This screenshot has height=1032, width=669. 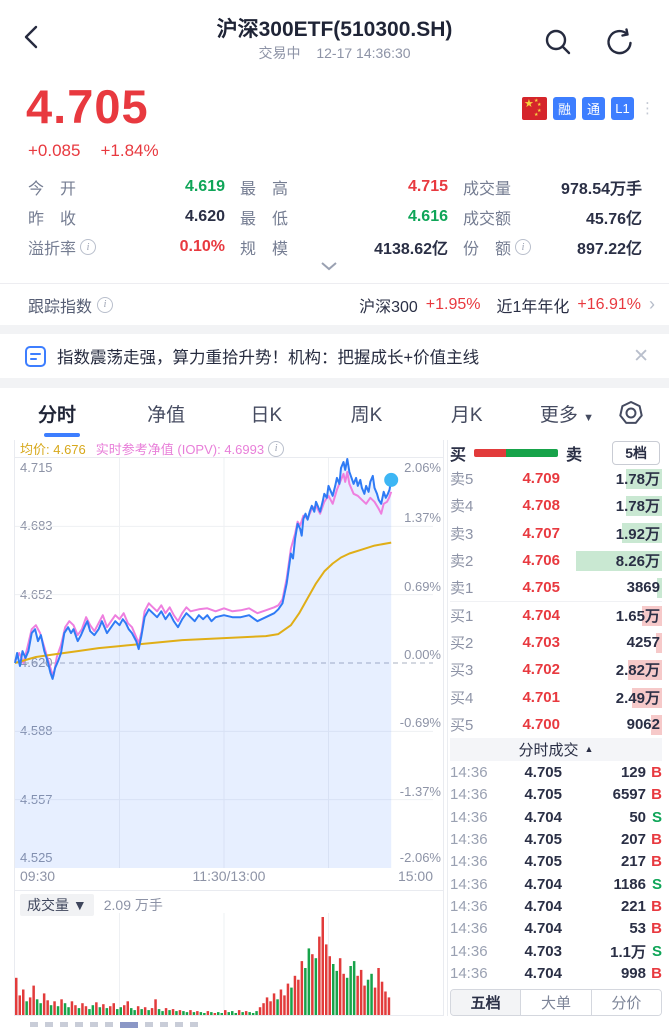 I want to click on panel-divider, so click(x=447, y=728).